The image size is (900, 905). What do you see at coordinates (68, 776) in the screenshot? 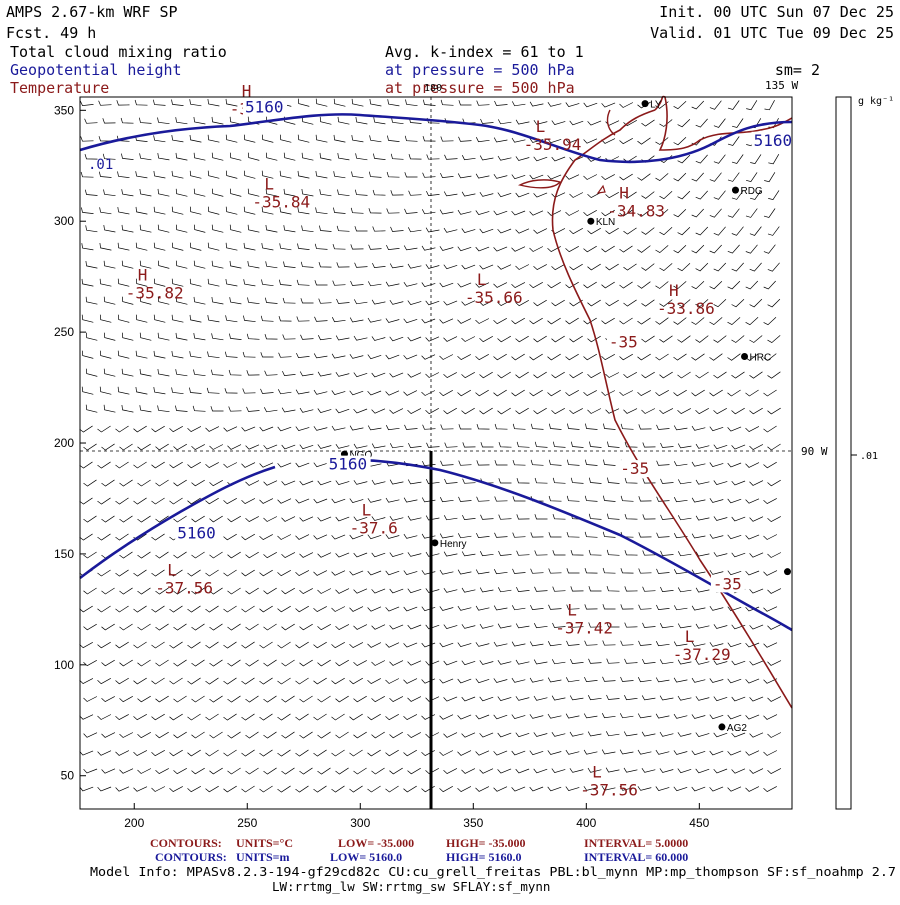
I see `y-tick-label: 50` at bounding box center [68, 776].